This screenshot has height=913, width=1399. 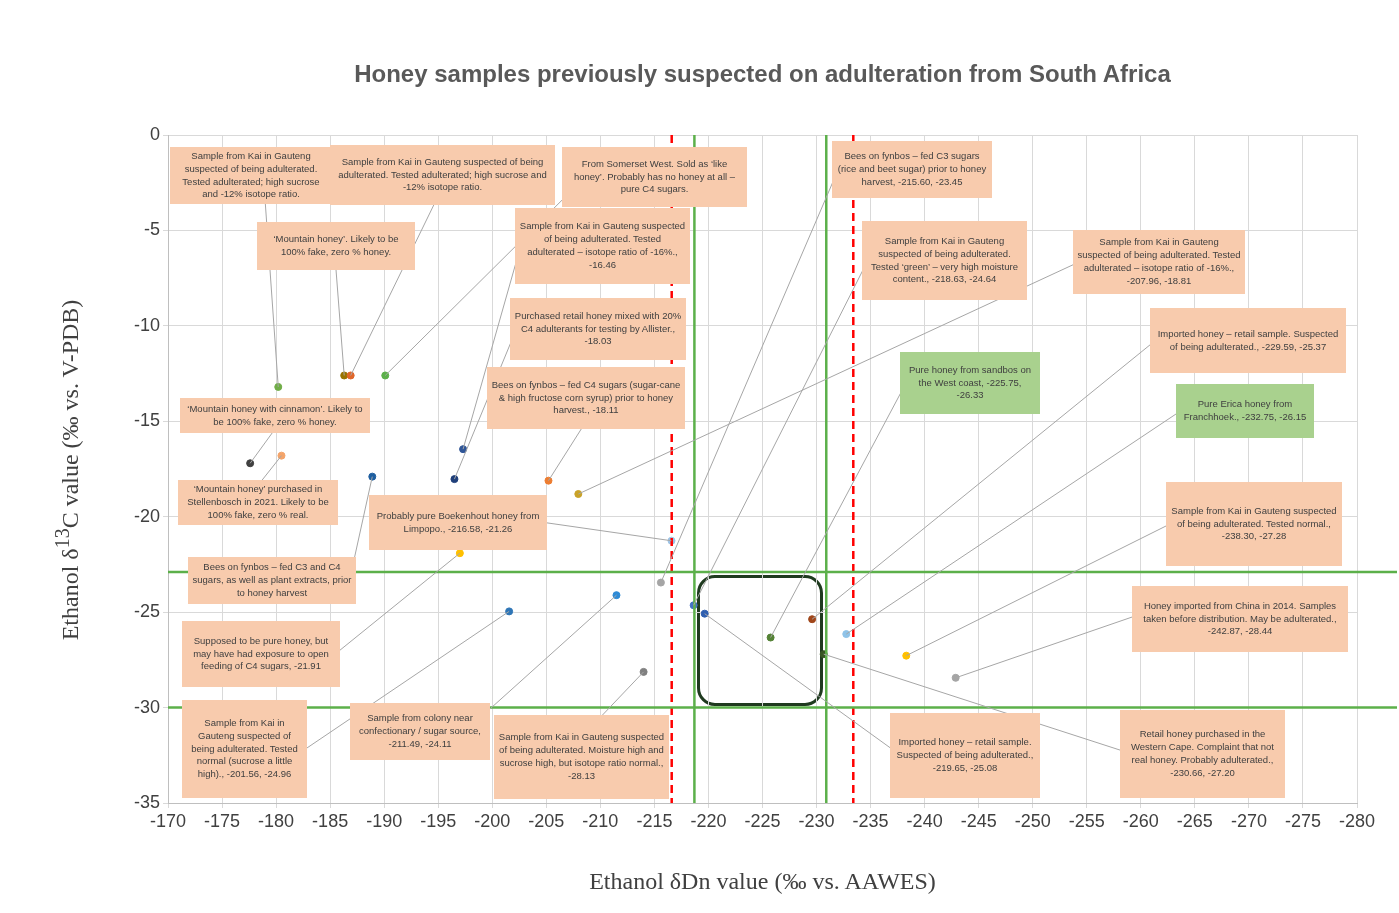 I want to click on annotation: Sample from Kai in Gauteng suspected of being adulterated. Tested normal (sucrose a little high)., -201.56, -24.96, so click(x=244, y=749).